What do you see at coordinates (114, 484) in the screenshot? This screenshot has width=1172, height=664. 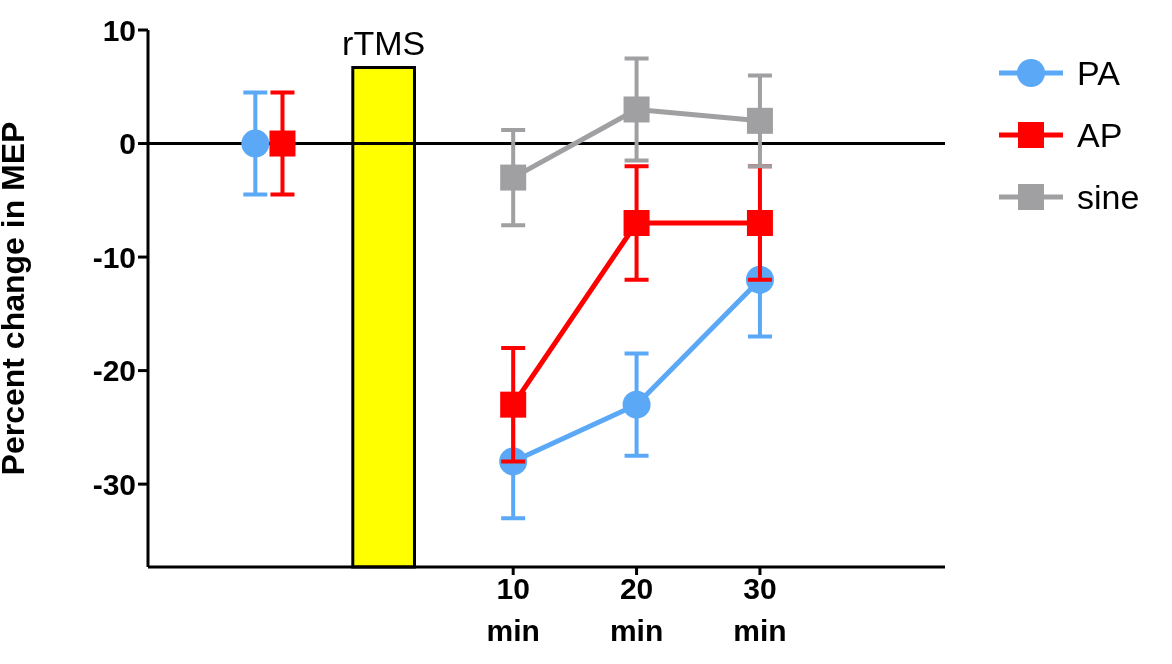 I see `y-tick-label: -30` at bounding box center [114, 484].